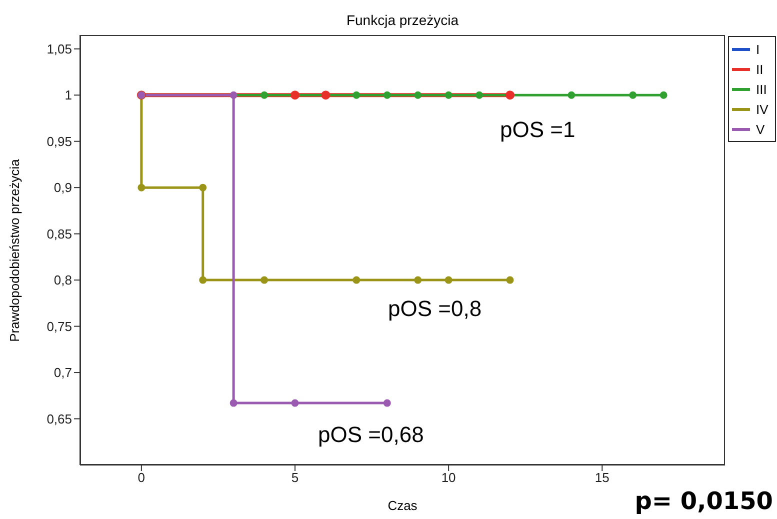 The height and width of the screenshot is (519, 777). I want to click on y-tick-label: 1,05, so click(59, 48).